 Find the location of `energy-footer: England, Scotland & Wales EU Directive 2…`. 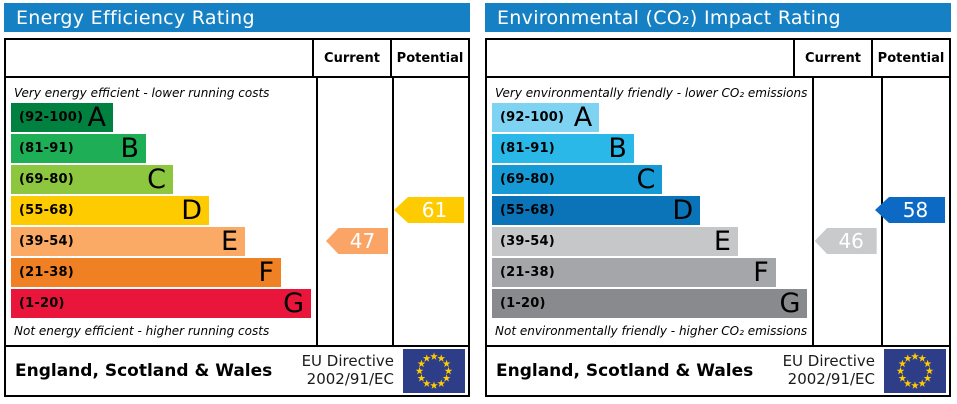

energy-footer: England, Scotland & Wales EU Directive 2… is located at coordinates (237, 370).